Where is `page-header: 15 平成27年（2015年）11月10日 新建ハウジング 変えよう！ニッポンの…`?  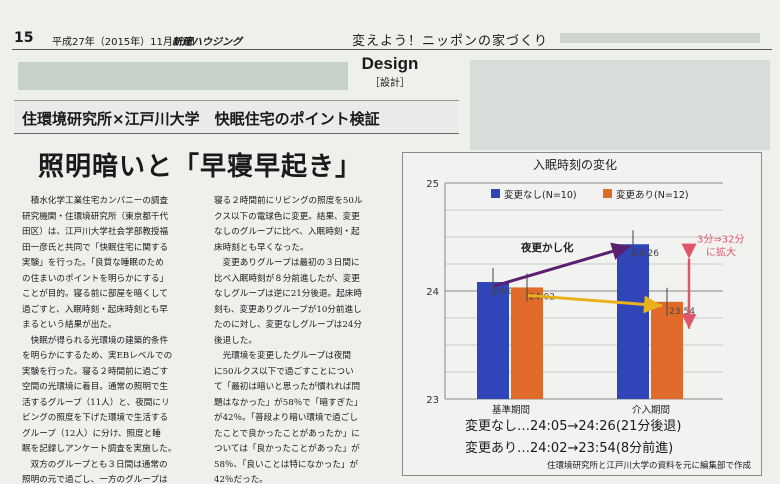 page-header: 15 平成27年（2015年）11月10日 新建ハウジング 変えよう！ニッポンの… is located at coordinates (390, 25).